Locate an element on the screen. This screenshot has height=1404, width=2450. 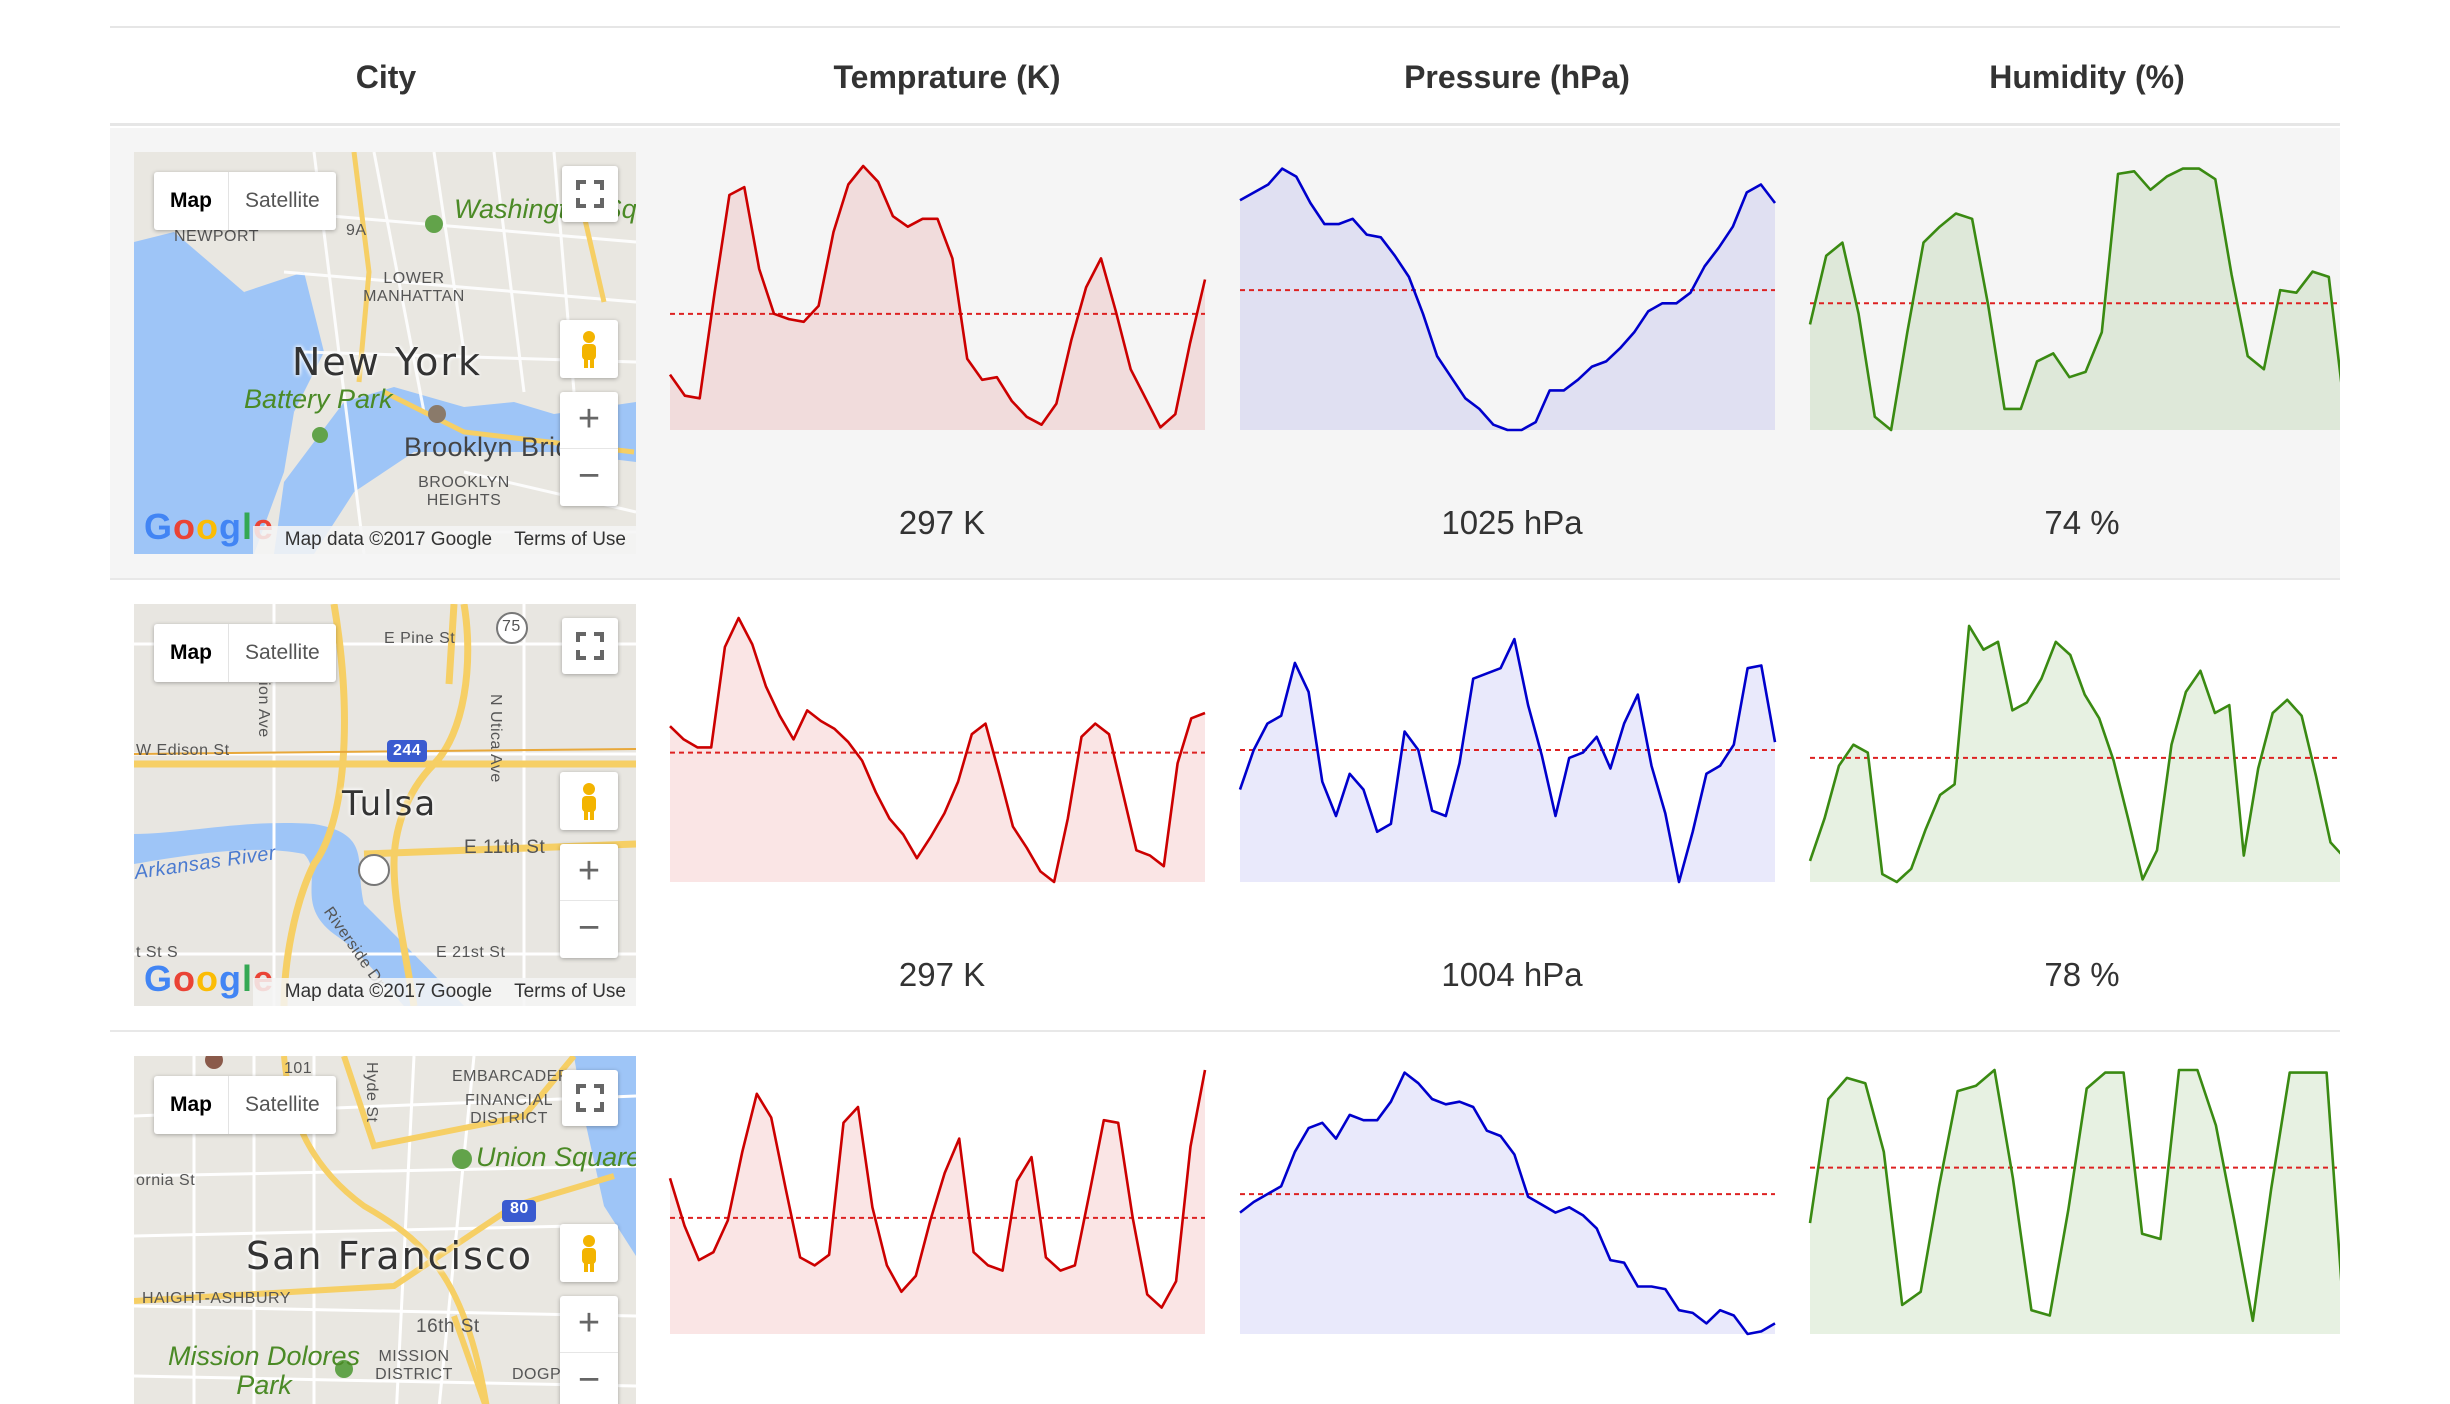
header-city: City is located at coordinates (386, 77).